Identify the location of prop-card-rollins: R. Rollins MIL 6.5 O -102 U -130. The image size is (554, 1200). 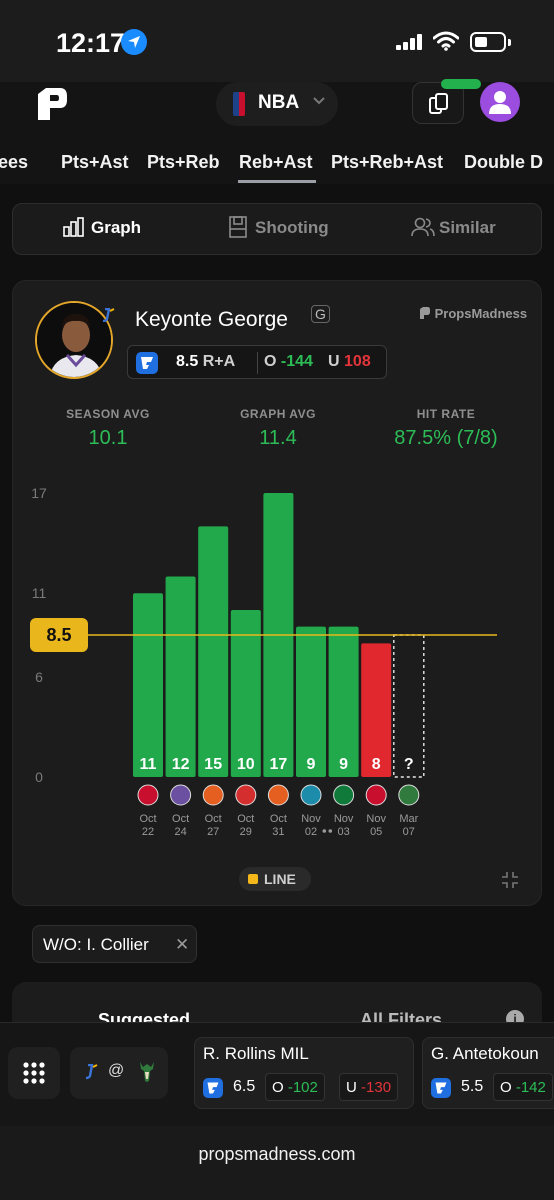
(304, 1073).